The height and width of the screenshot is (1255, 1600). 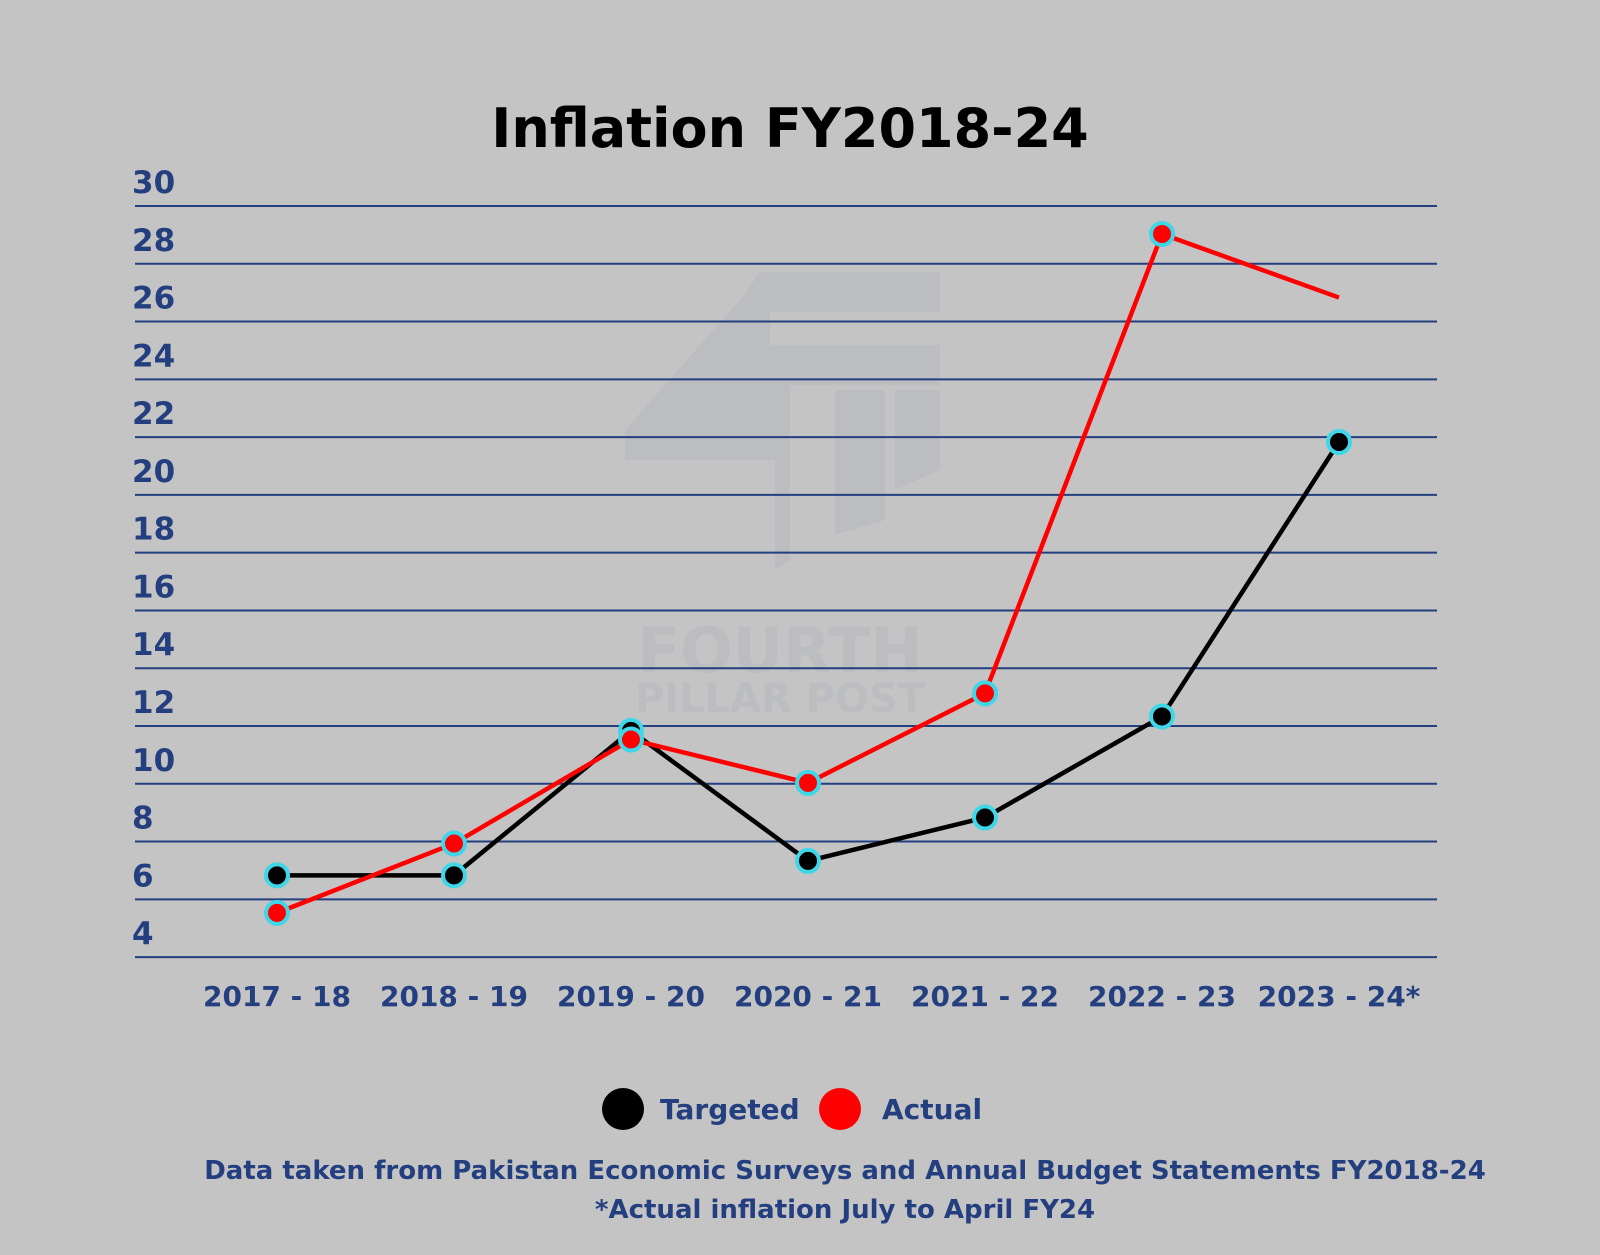 What do you see at coordinates (153, 183) in the screenshot?
I see `y-tick-label-30: 30` at bounding box center [153, 183].